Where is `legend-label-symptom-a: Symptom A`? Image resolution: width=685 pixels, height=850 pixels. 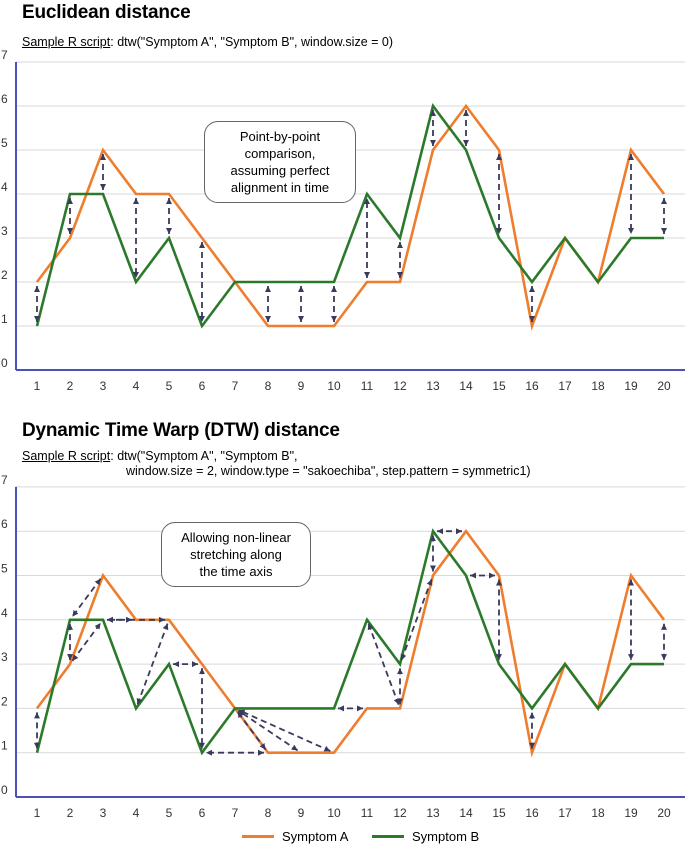 legend-label-symptom-a: Symptom A is located at coordinates (315, 836).